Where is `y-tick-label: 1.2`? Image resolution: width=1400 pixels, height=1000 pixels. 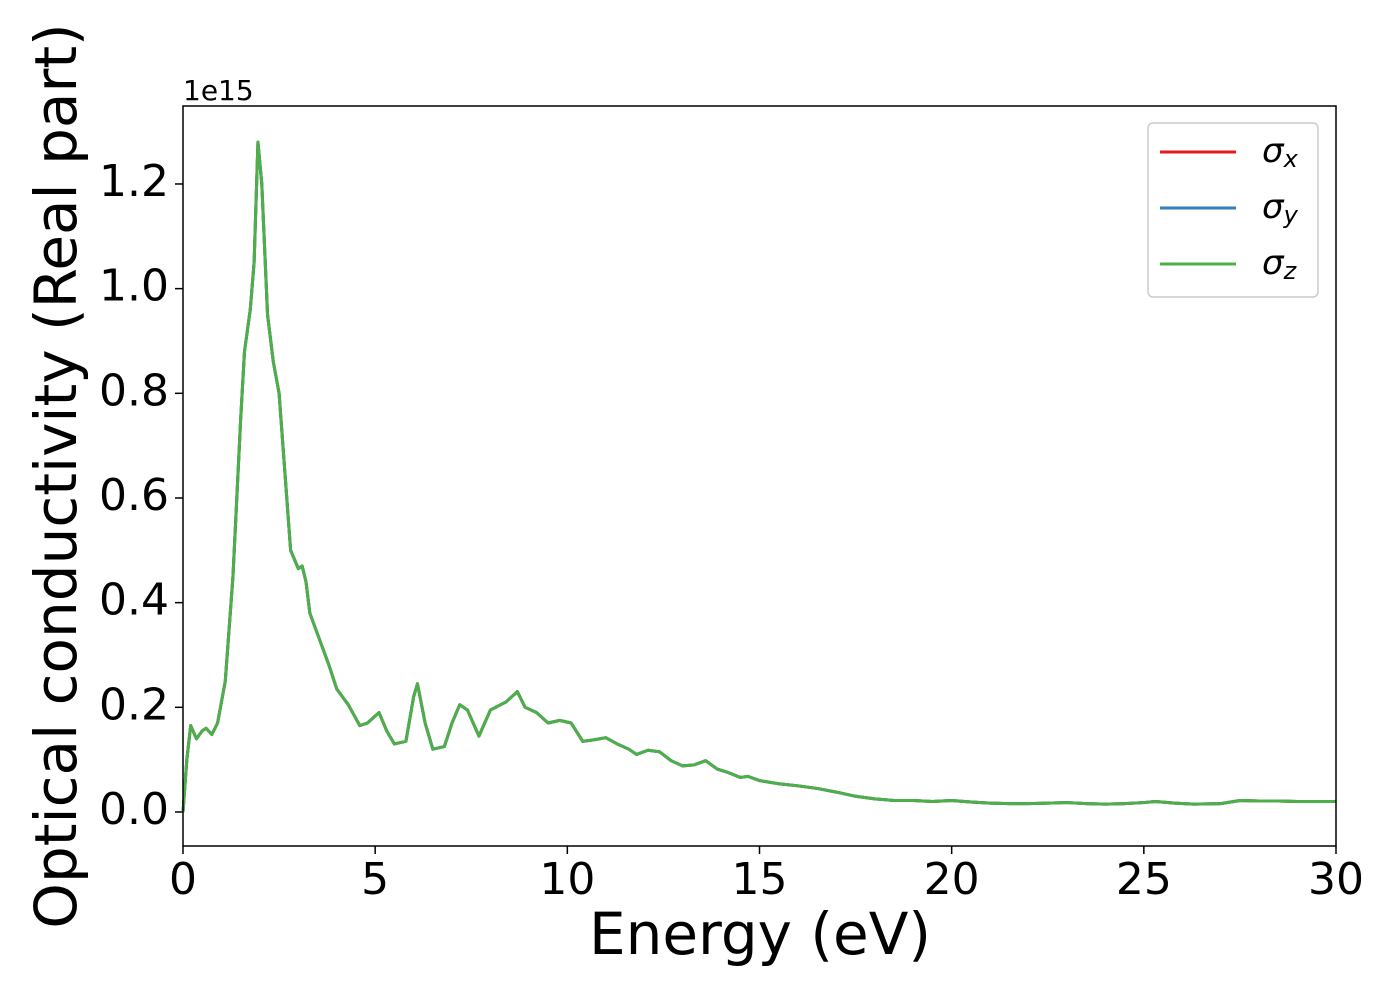
y-tick-label: 1.2 is located at coordinates (134, 181).